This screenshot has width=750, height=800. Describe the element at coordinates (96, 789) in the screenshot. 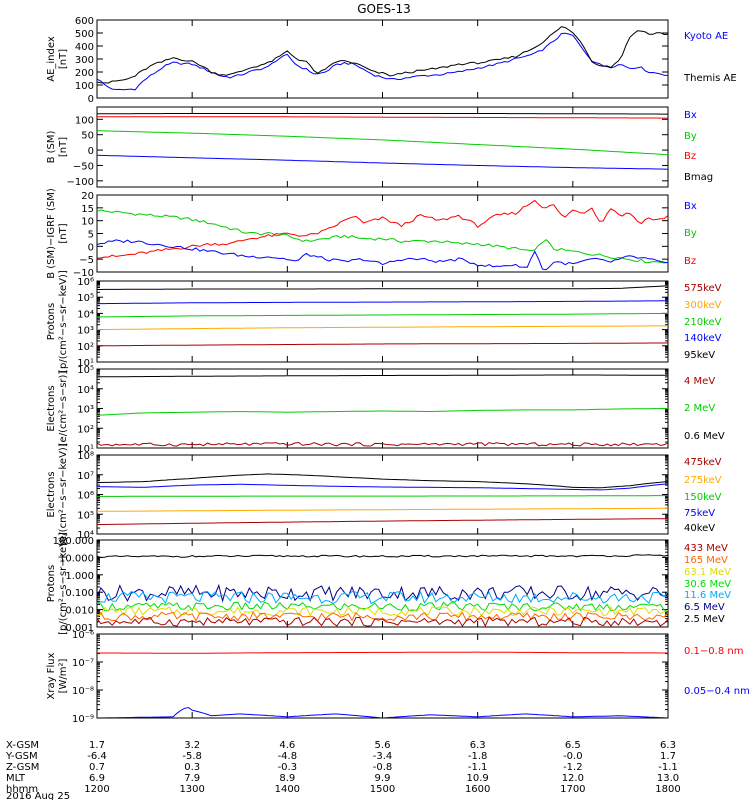

I see `x-row-value: 1200` at that location.